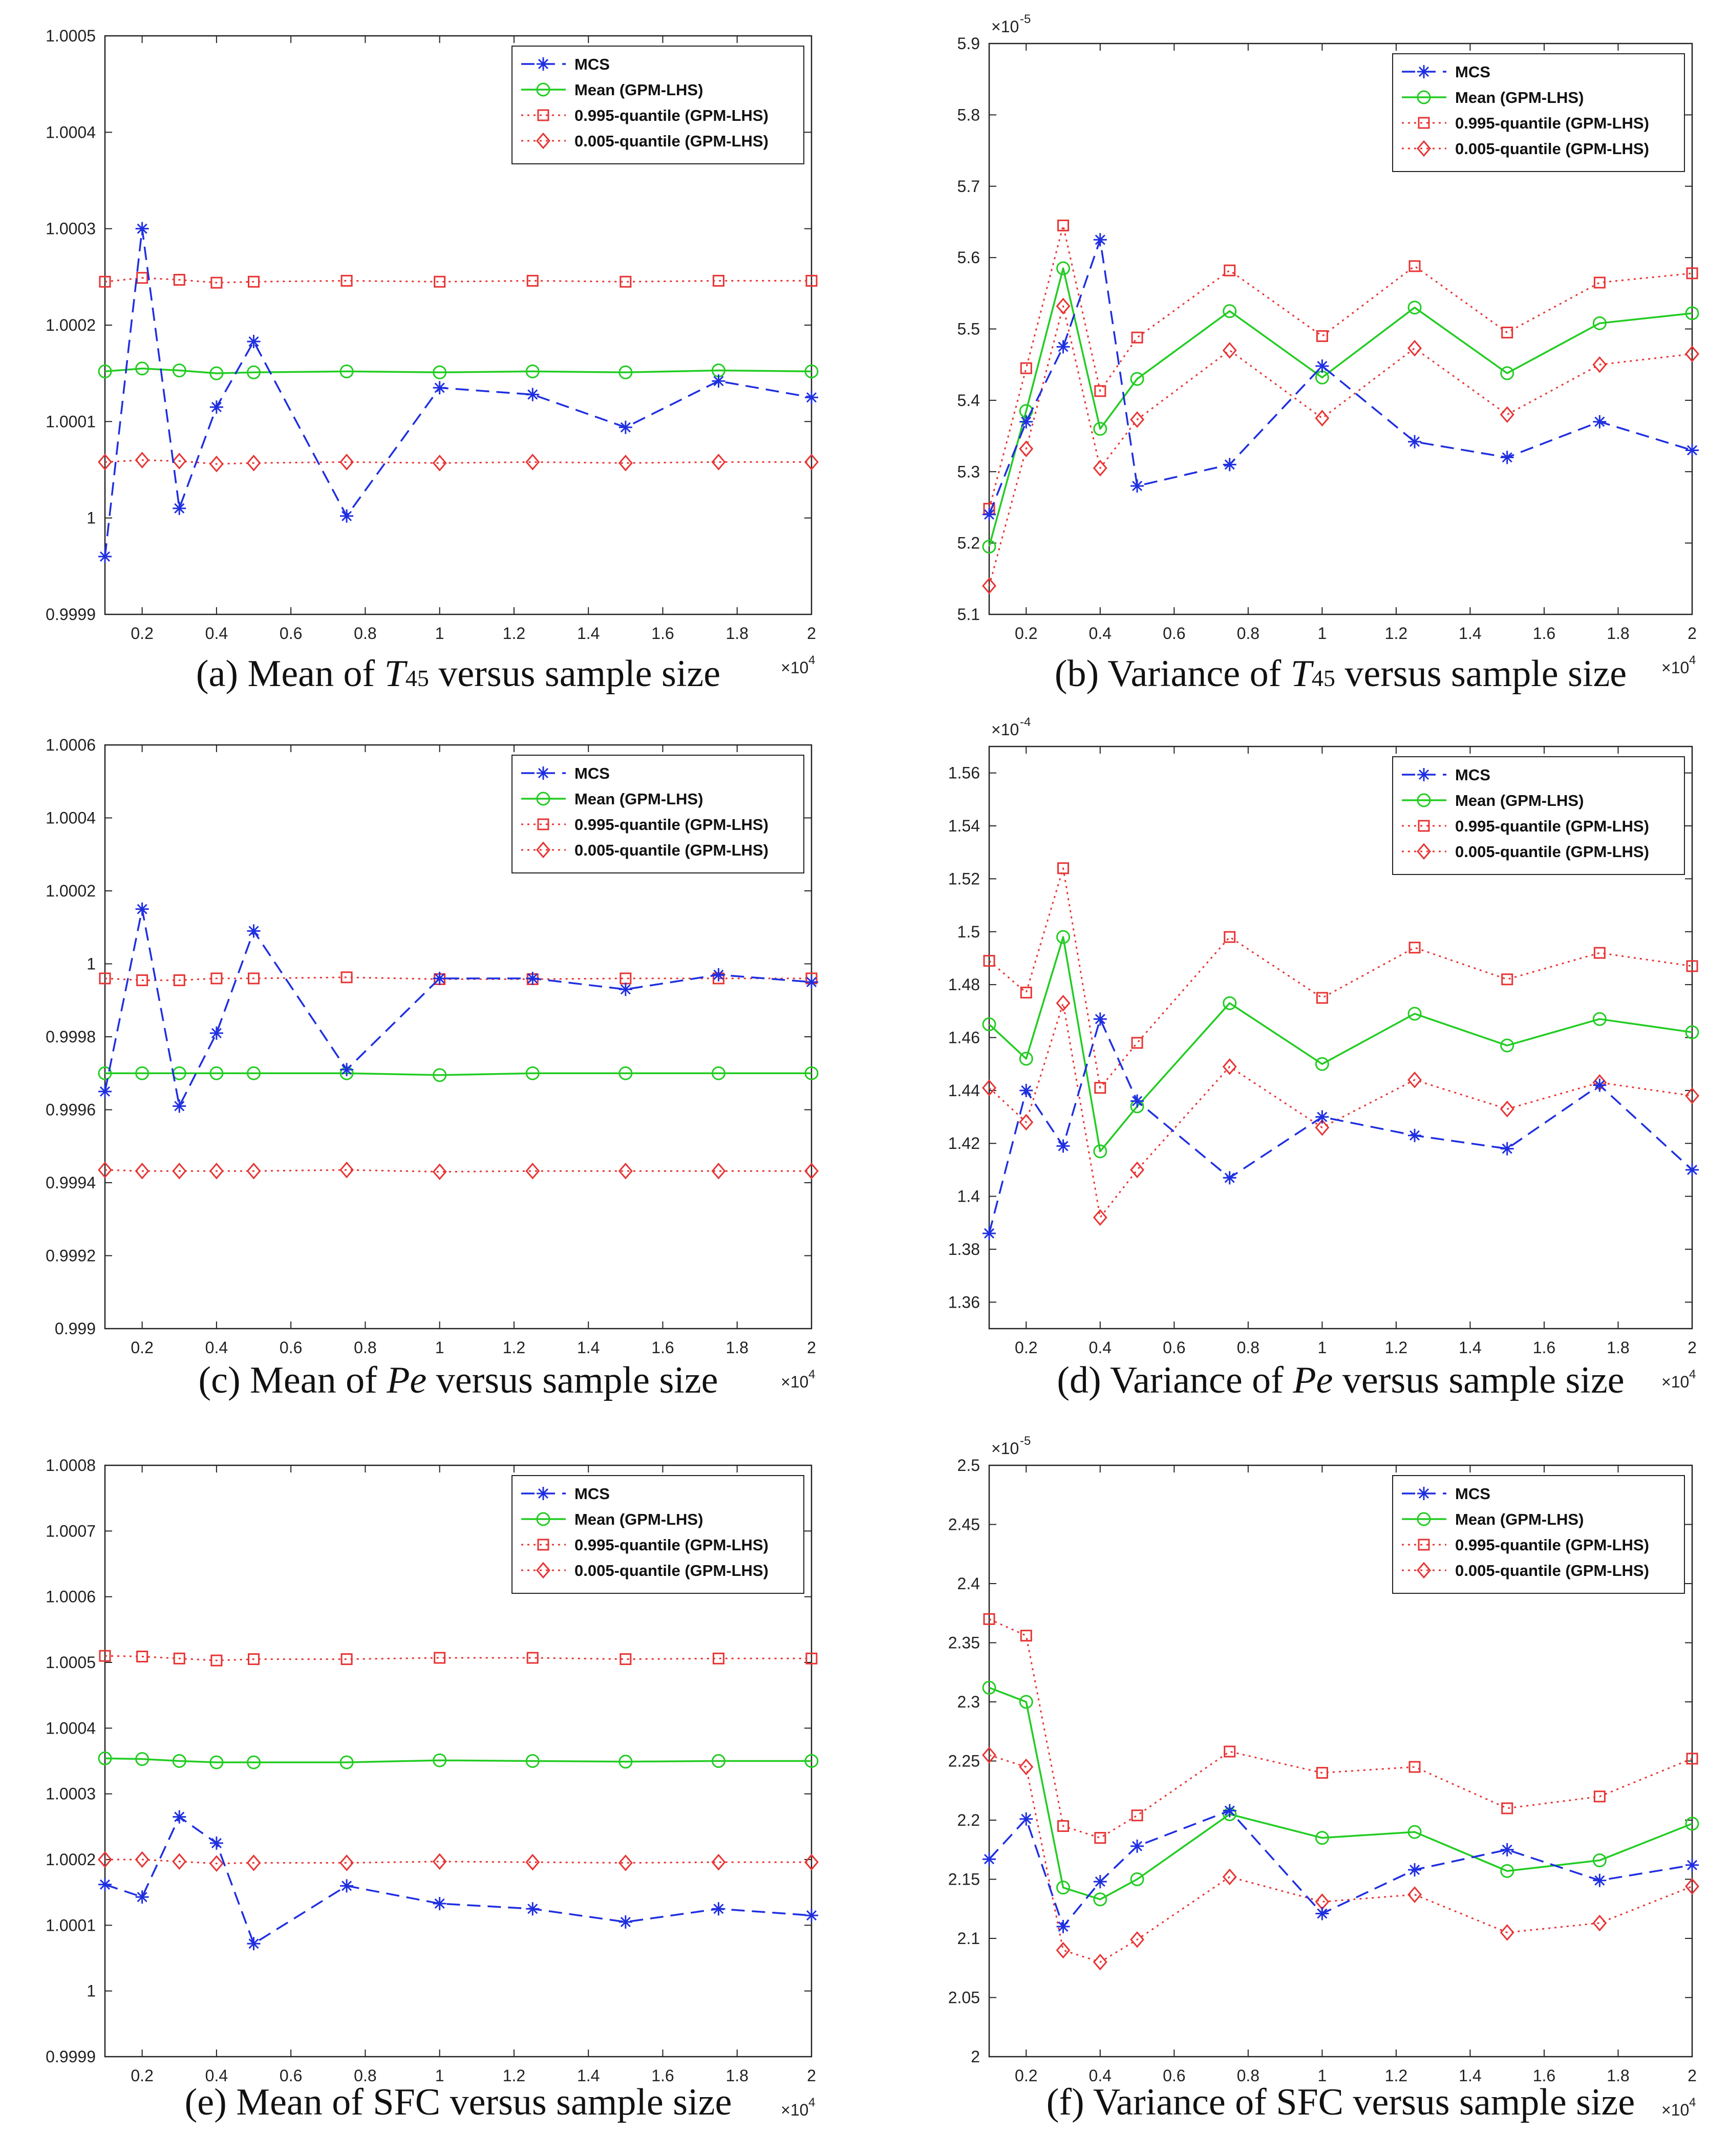 Image resolution: width=1729 pixels, height=2156 pixels. What do you see at coordinates (1005, 26) in the screenshot?
I see `y-exponent: ×10` at bounding box center [1005, 26].